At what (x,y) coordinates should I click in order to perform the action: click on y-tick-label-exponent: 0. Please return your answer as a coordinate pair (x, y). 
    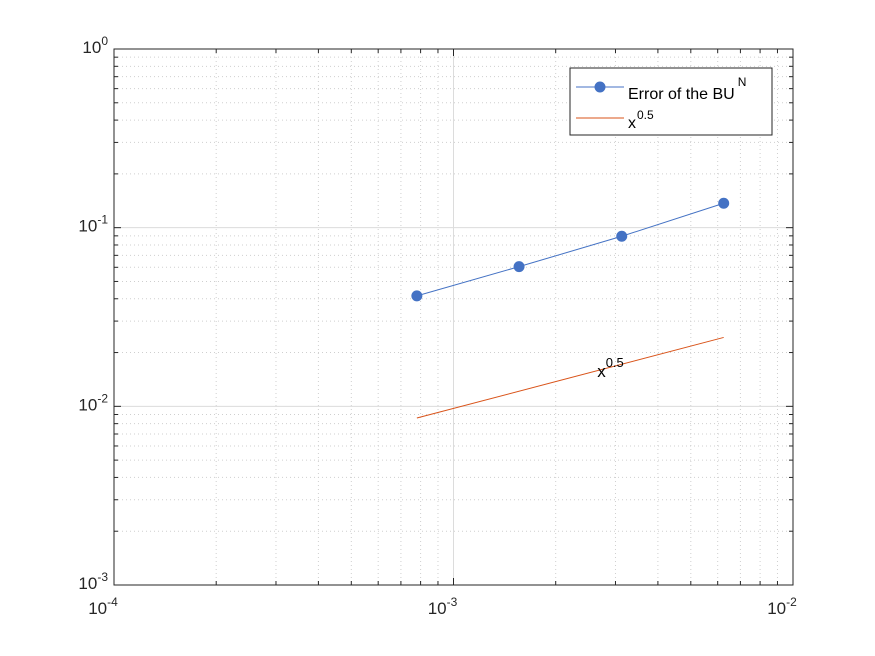
    Looking at the image, I should click on (104, 41).